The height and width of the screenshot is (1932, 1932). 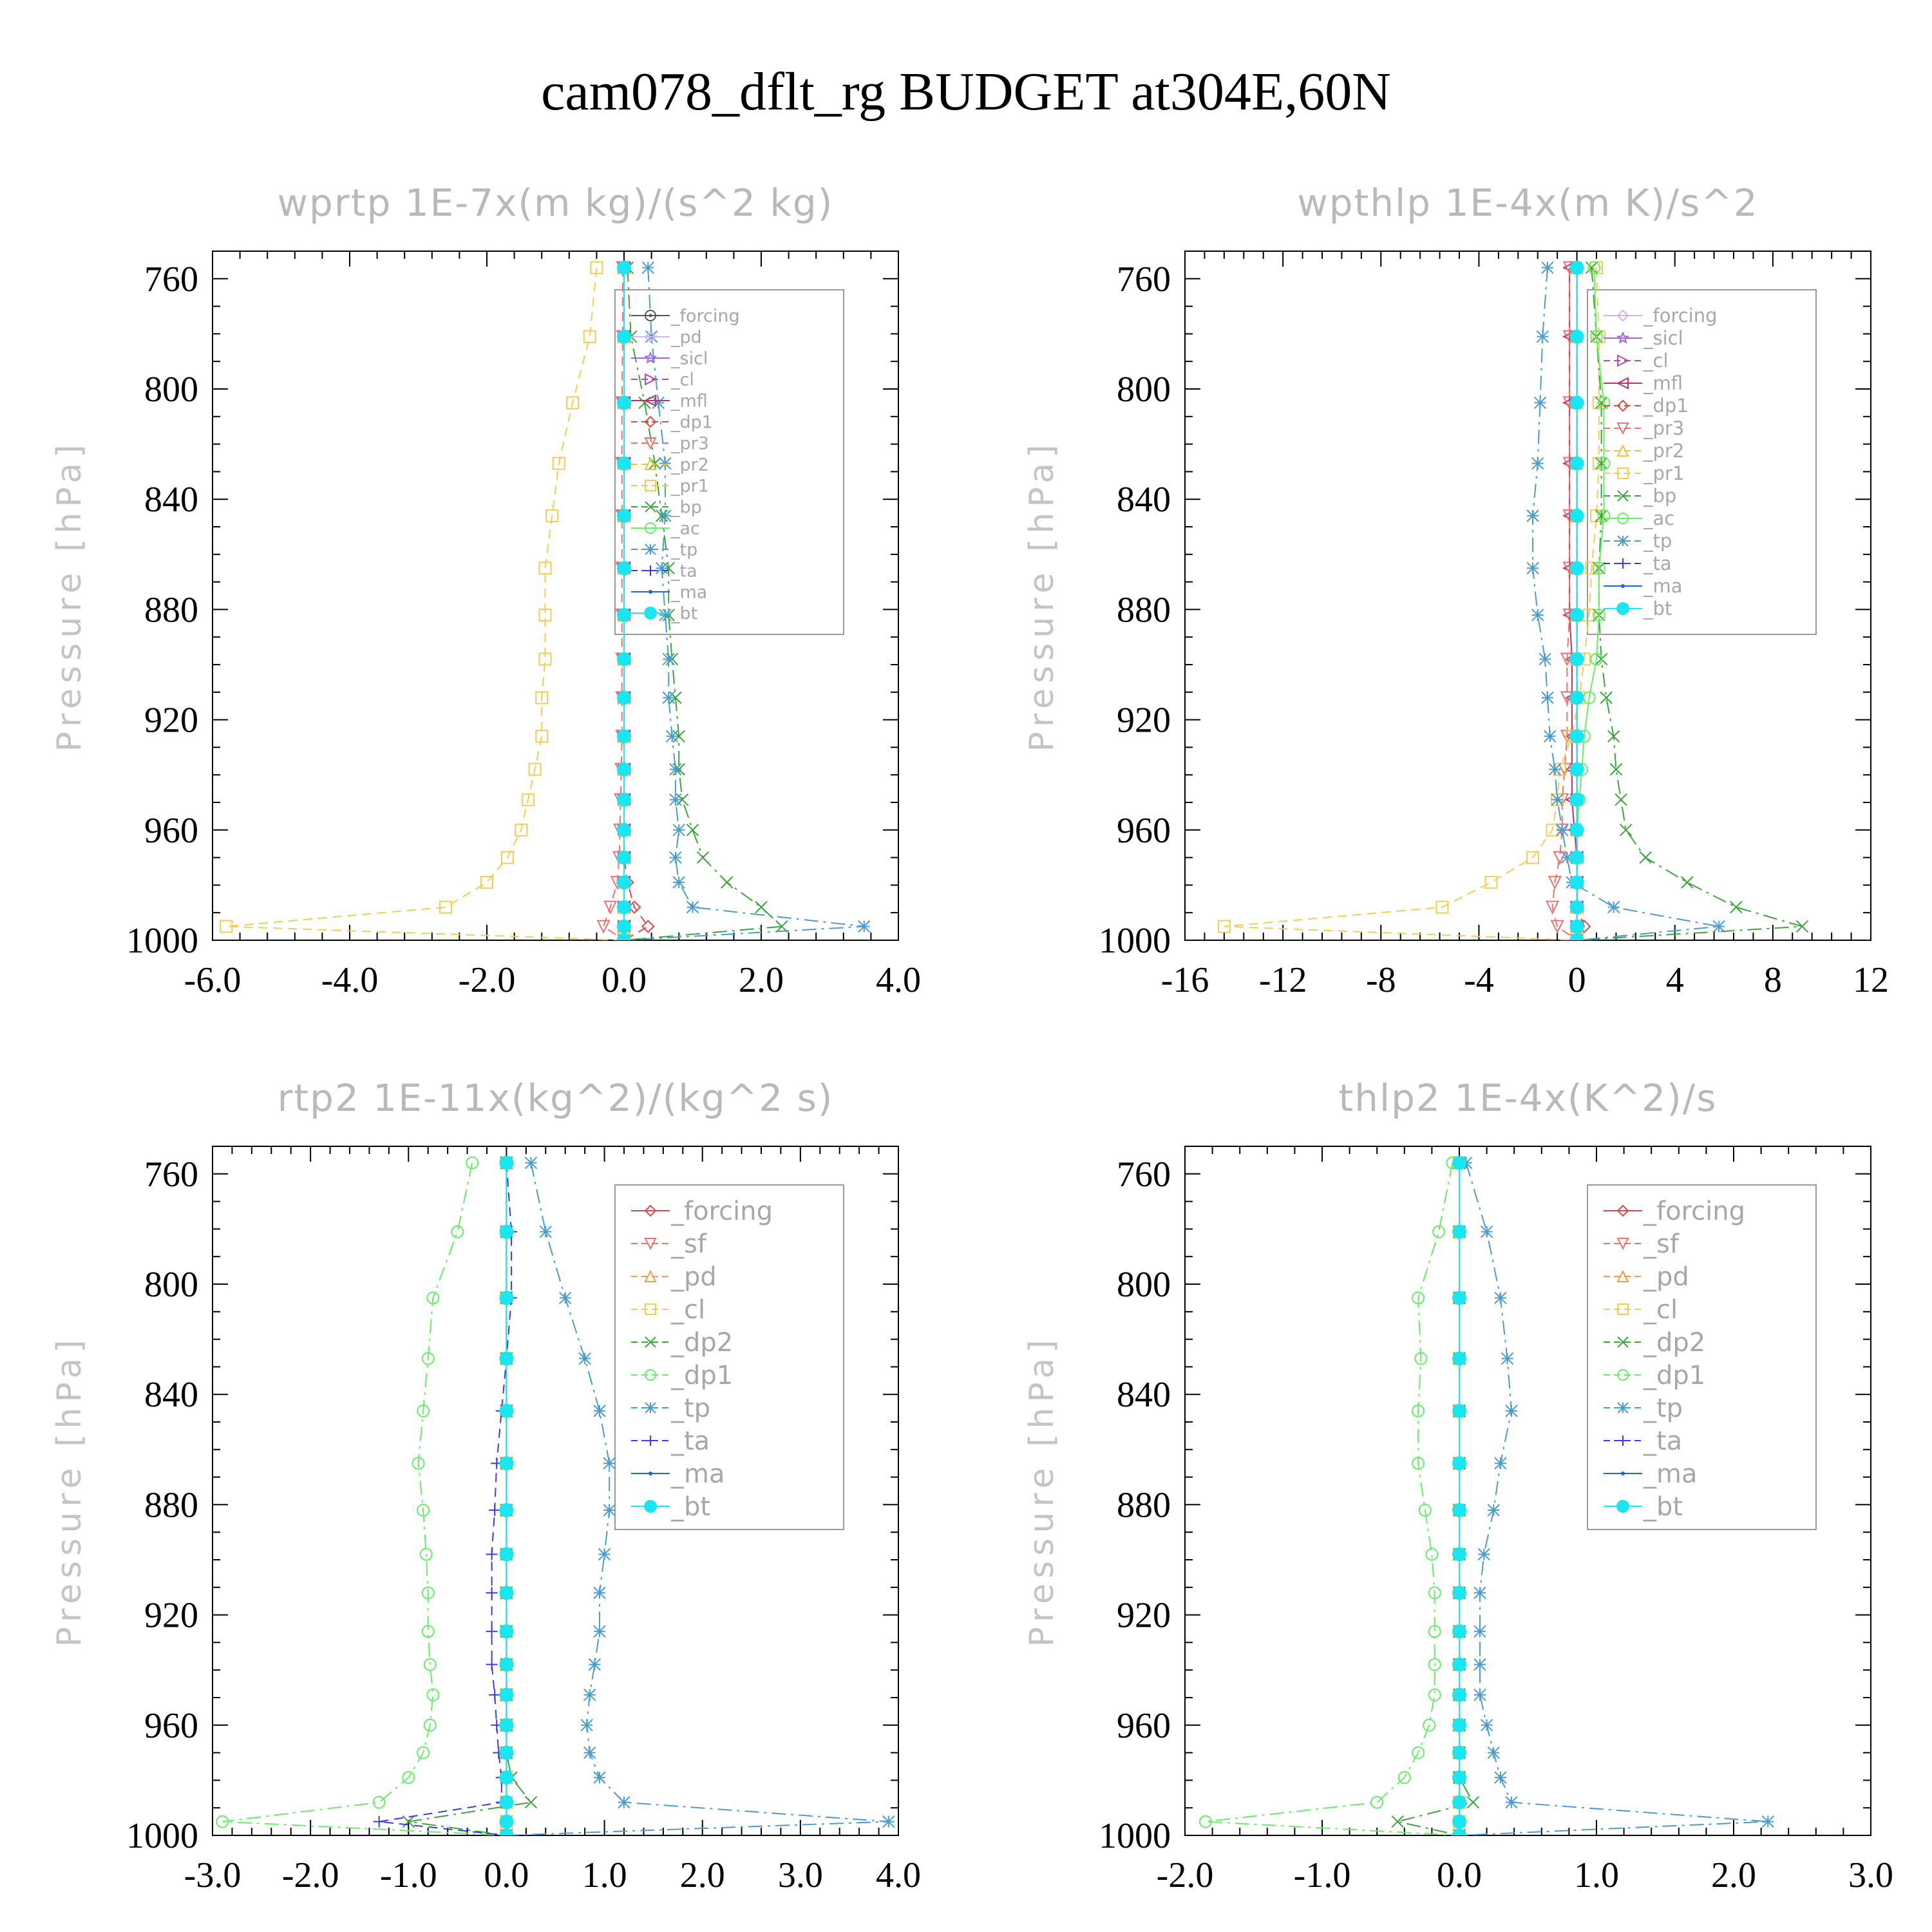 What do you see at coordinates (1661, 316) in the screenshot?
I see `legend-item-forcing: _forcing` at bounding box center [1661, 316].